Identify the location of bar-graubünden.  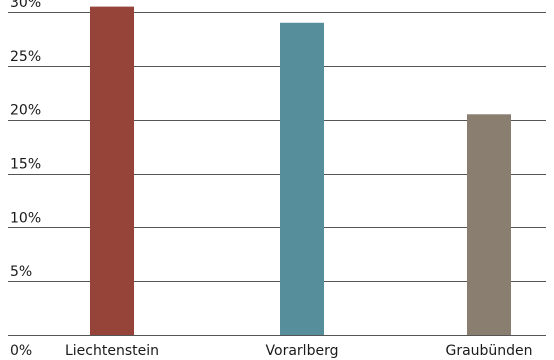
(489, 225).